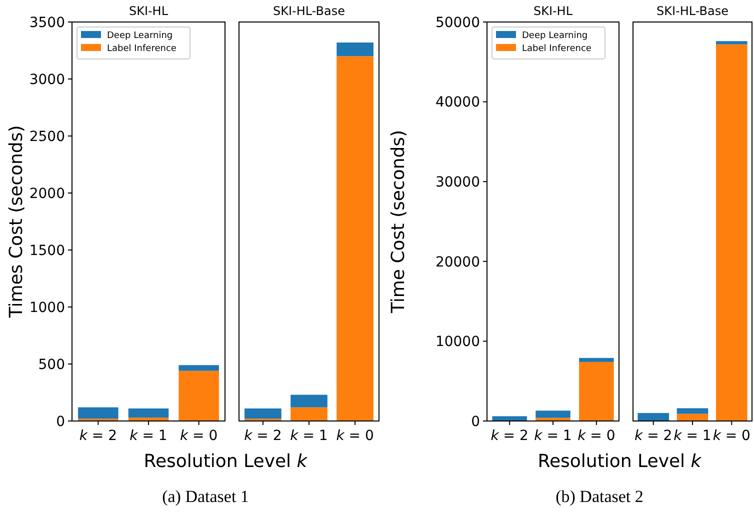 The height and width of the screenshot is (515, 754). I want to click on y-tick-label: 50000, so click(457, 22).